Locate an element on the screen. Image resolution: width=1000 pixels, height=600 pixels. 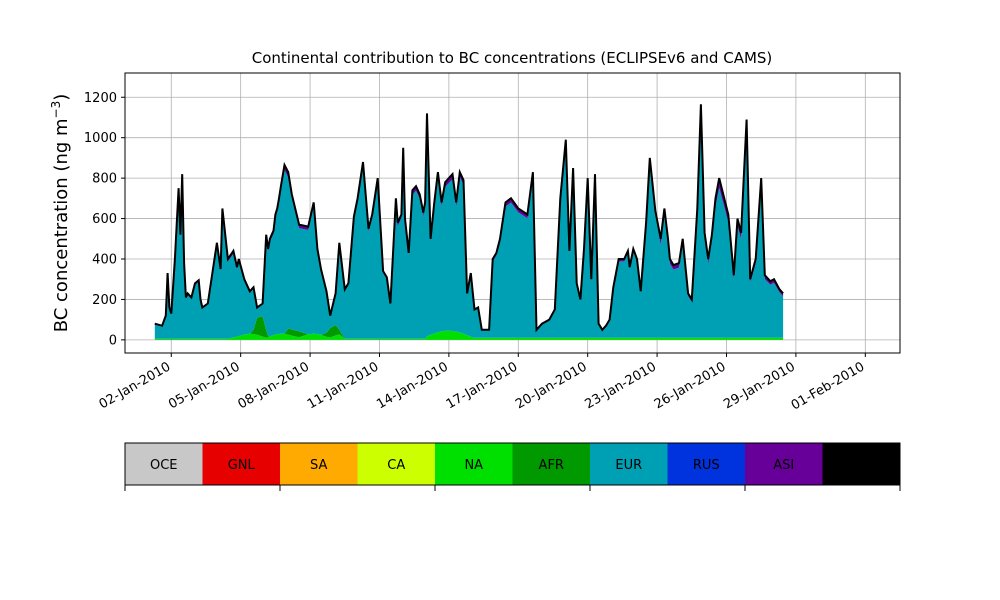
legend-item-asi: ASI is located at coordinates (784, 464).